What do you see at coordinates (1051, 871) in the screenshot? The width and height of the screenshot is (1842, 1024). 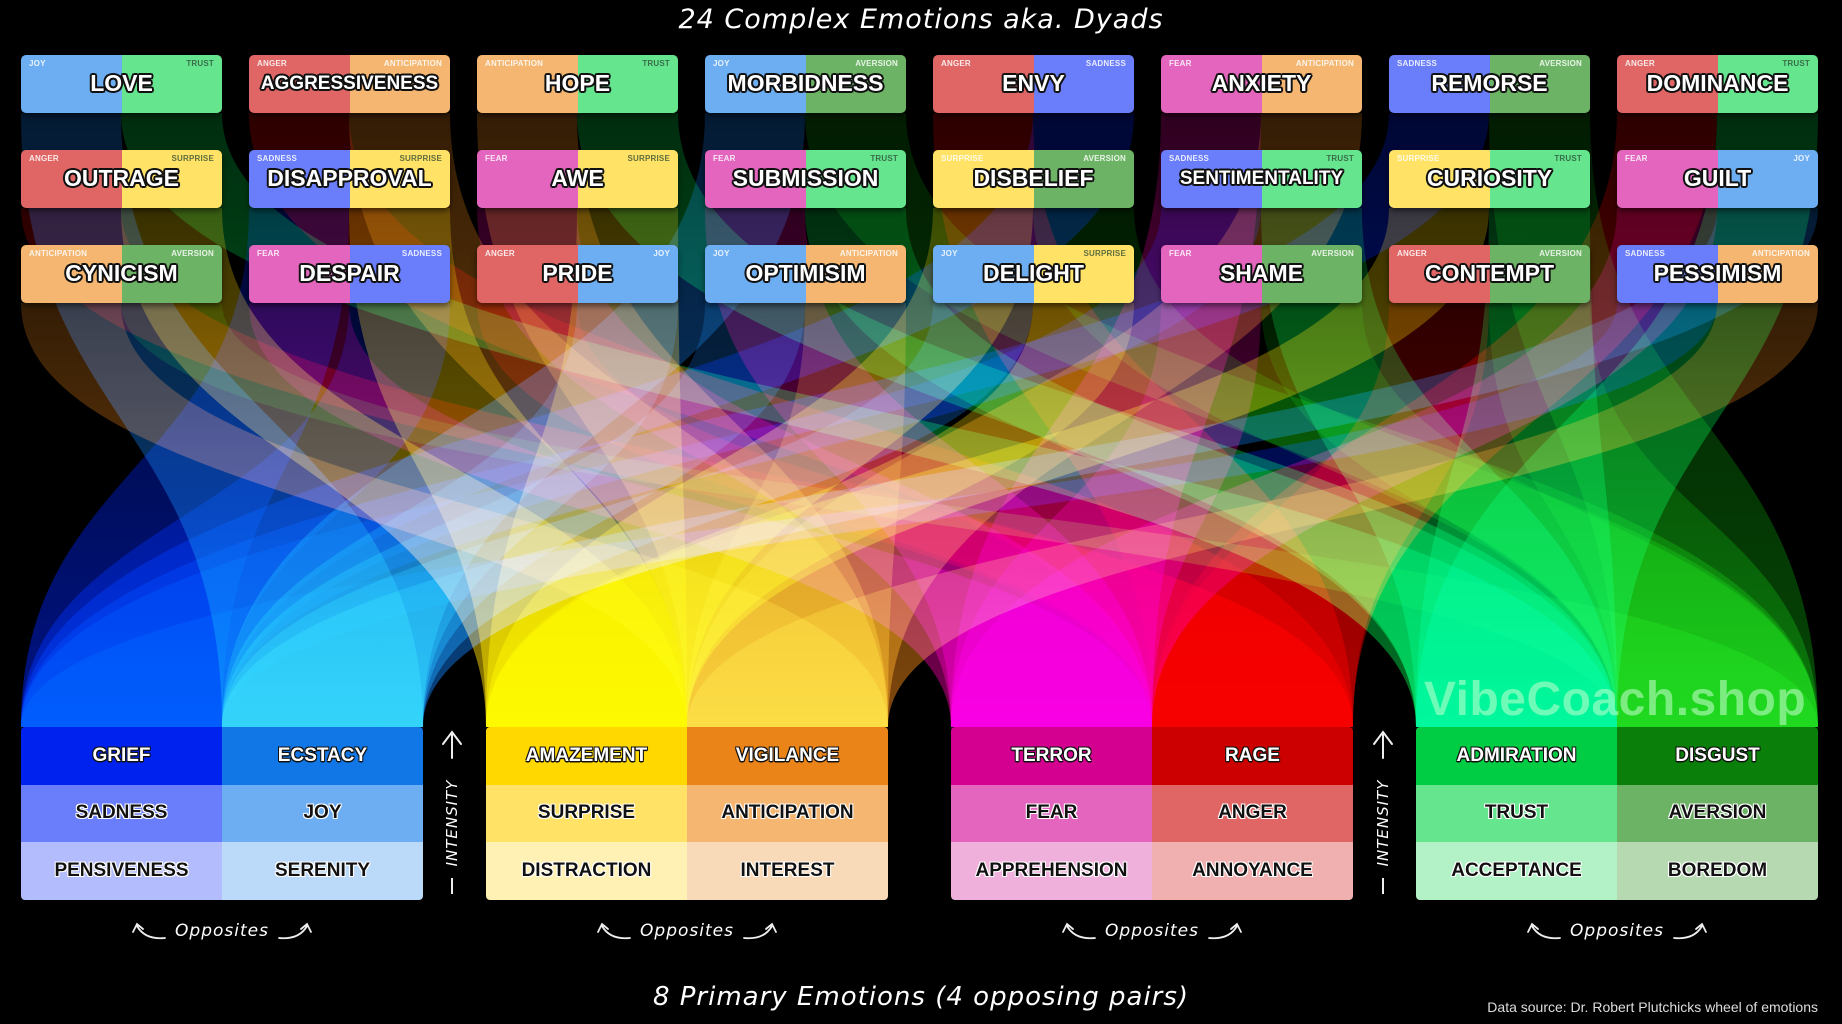 I see `emotion-cell-apprehension: APPREHENSION` at bounding box center [1051, 871].